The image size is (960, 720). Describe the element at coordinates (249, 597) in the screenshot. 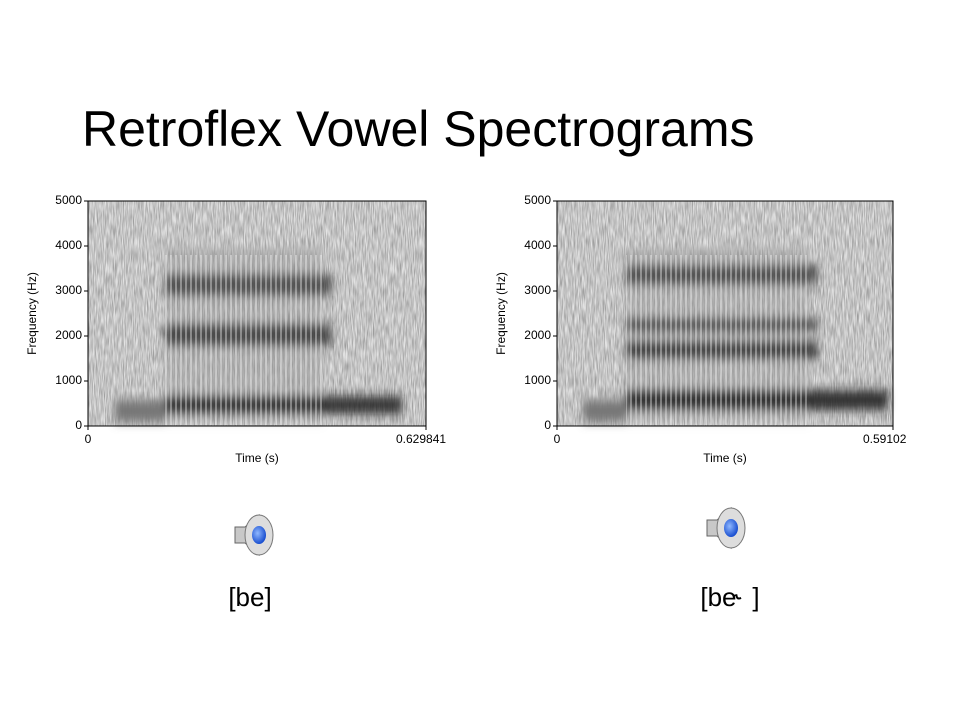

I see `caption: [be]` at that location.